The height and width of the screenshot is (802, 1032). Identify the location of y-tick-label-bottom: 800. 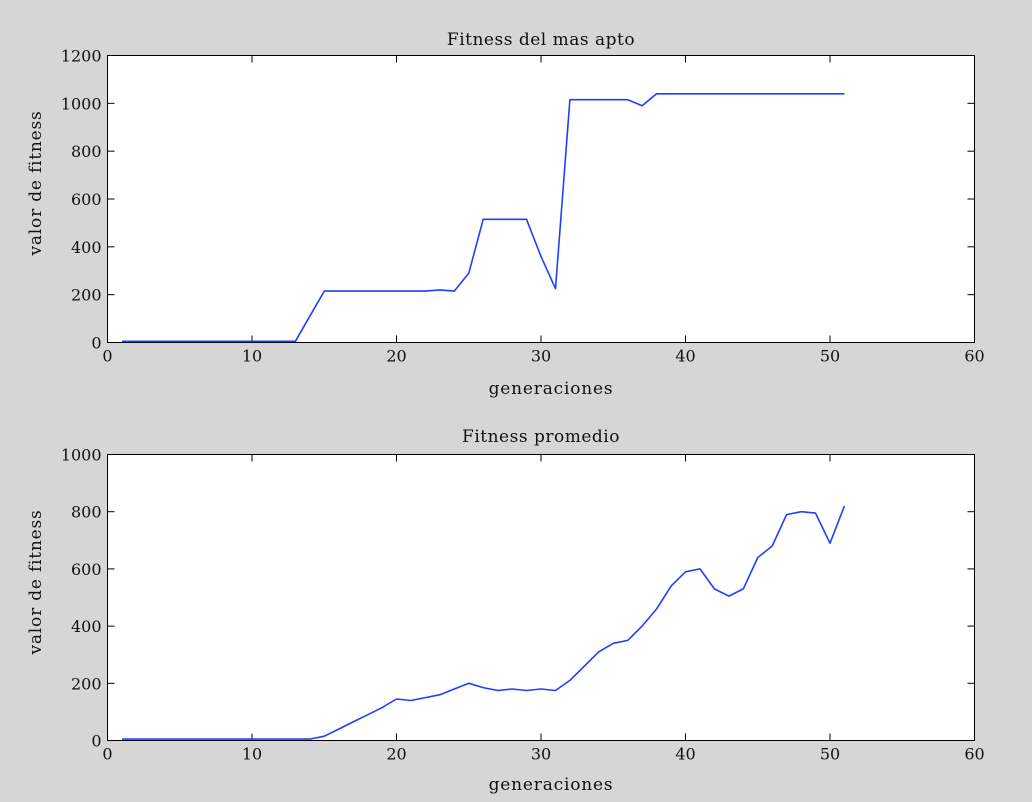
(86, 512).